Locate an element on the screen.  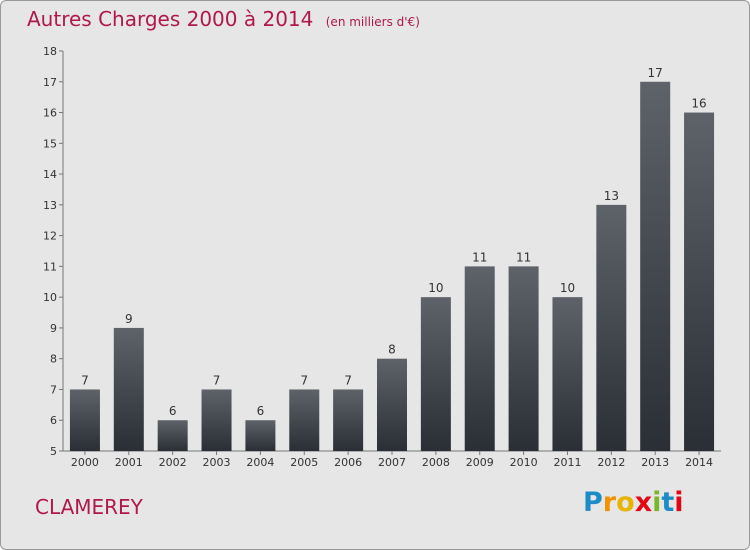
x-tick-label: 2014 is located at coordinates (699, 462).